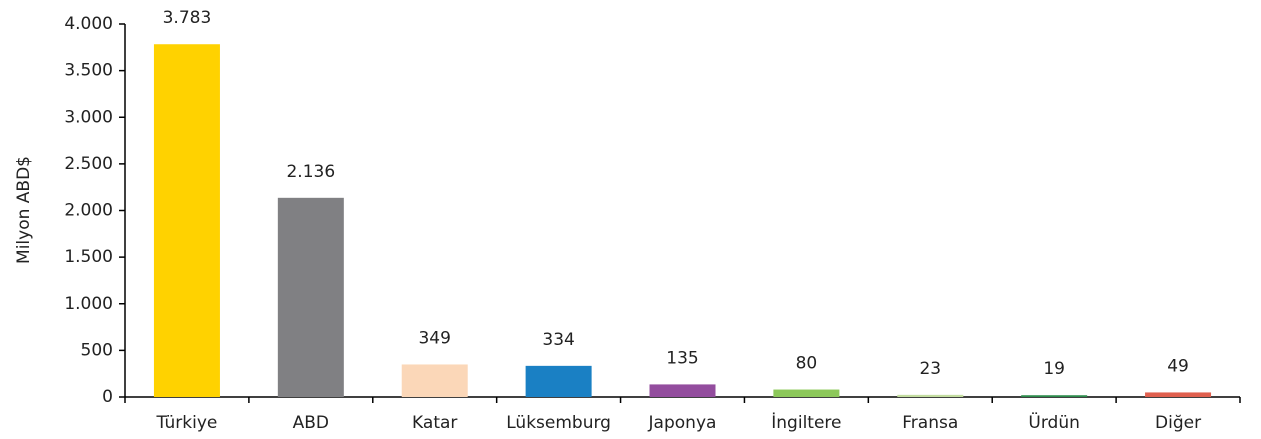 The image size is (1261, 439). What do you see at coordinates (1178, 366) in the screenshot?
I see `data-label: 49` at bounding box center [1178, 366].